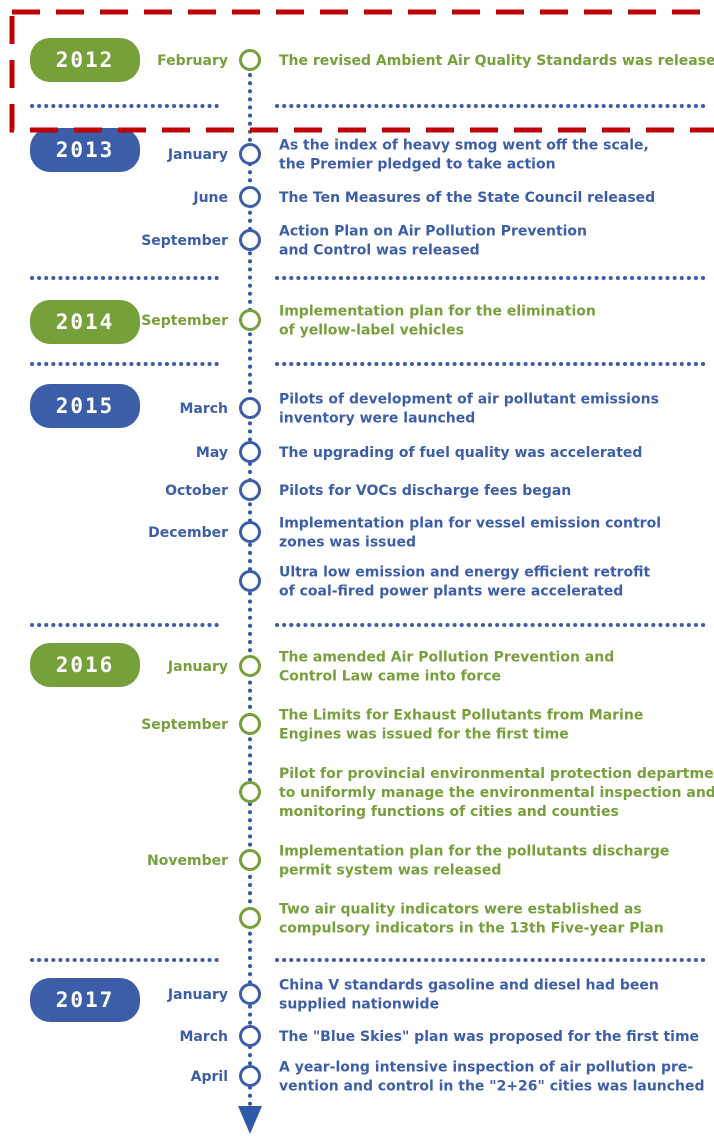 Image resolution: width=714 pixels, height=1136 pixels. What do you see at coordinates (187, 861) in the screenshot?
I see `event-month: November` at bounding box center [187, 861].